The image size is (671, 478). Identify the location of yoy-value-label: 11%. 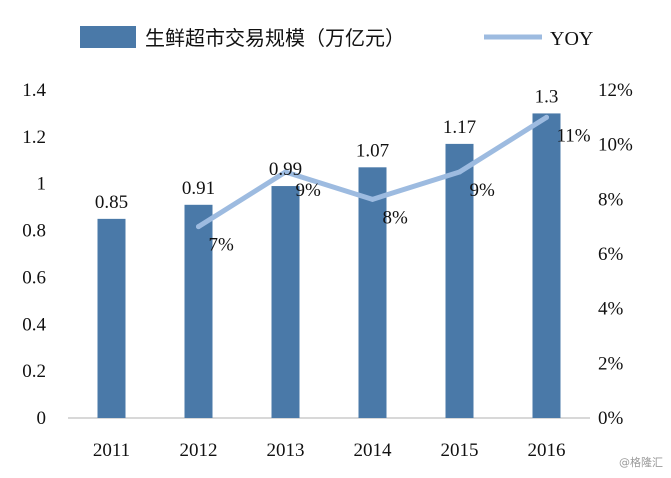
(574, 135).